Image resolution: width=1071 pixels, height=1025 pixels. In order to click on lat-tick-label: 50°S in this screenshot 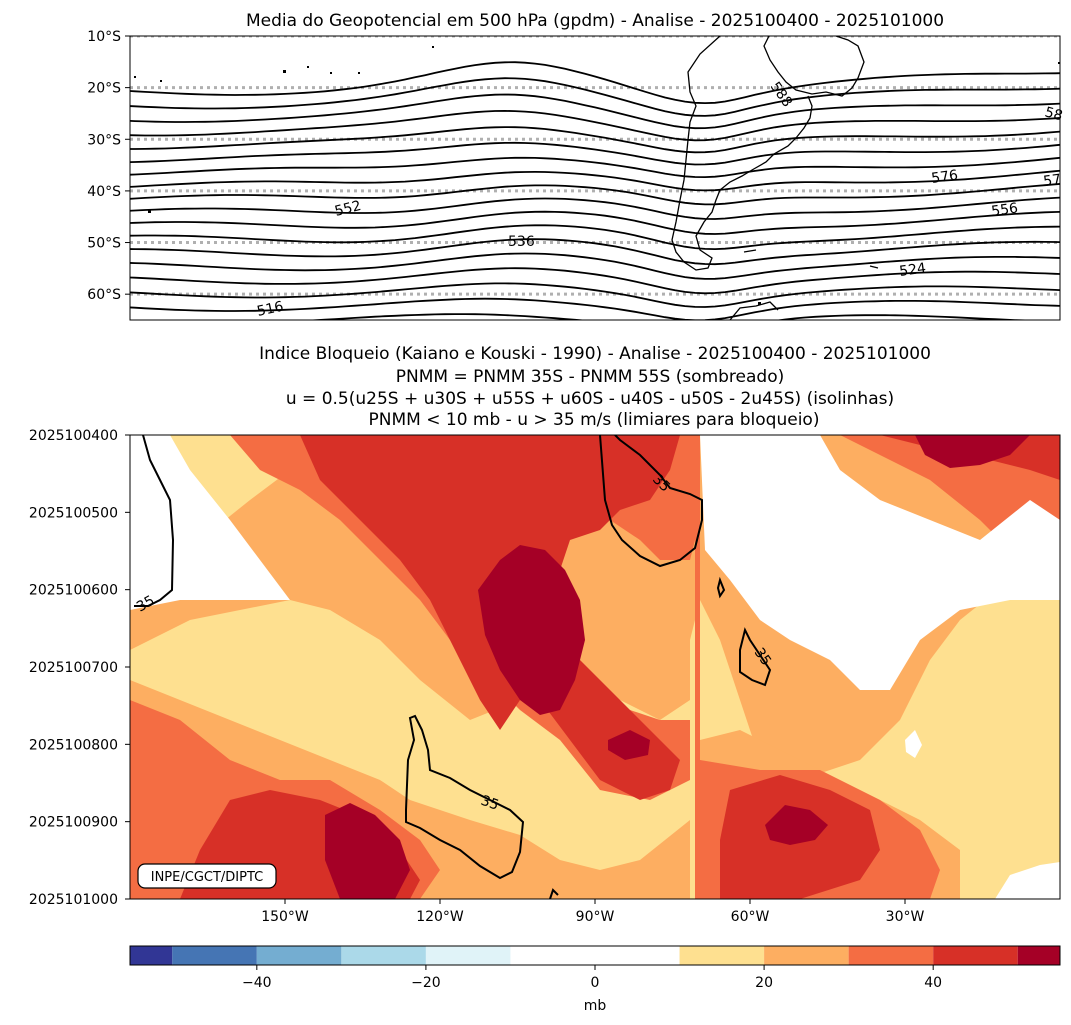, I will do `click(104, 244)`.